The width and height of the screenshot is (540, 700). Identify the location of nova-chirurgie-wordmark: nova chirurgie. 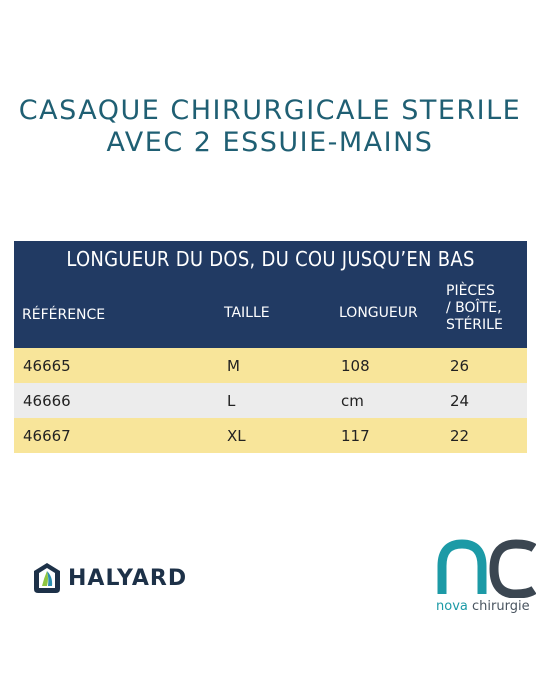
(483, 606).